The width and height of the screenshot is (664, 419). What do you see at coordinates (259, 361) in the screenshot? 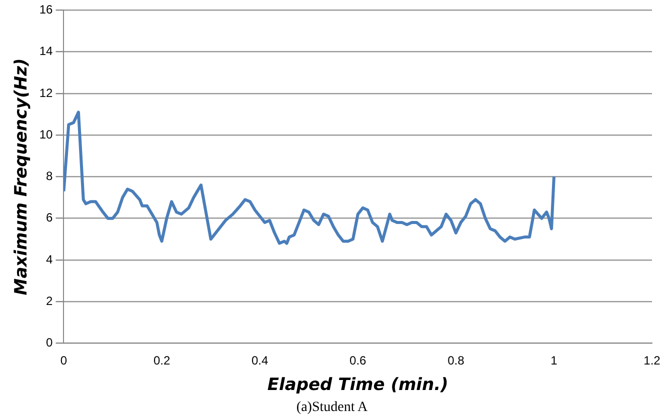
I see `x-tick-label: 0.4` at bounding box center [259, 361].